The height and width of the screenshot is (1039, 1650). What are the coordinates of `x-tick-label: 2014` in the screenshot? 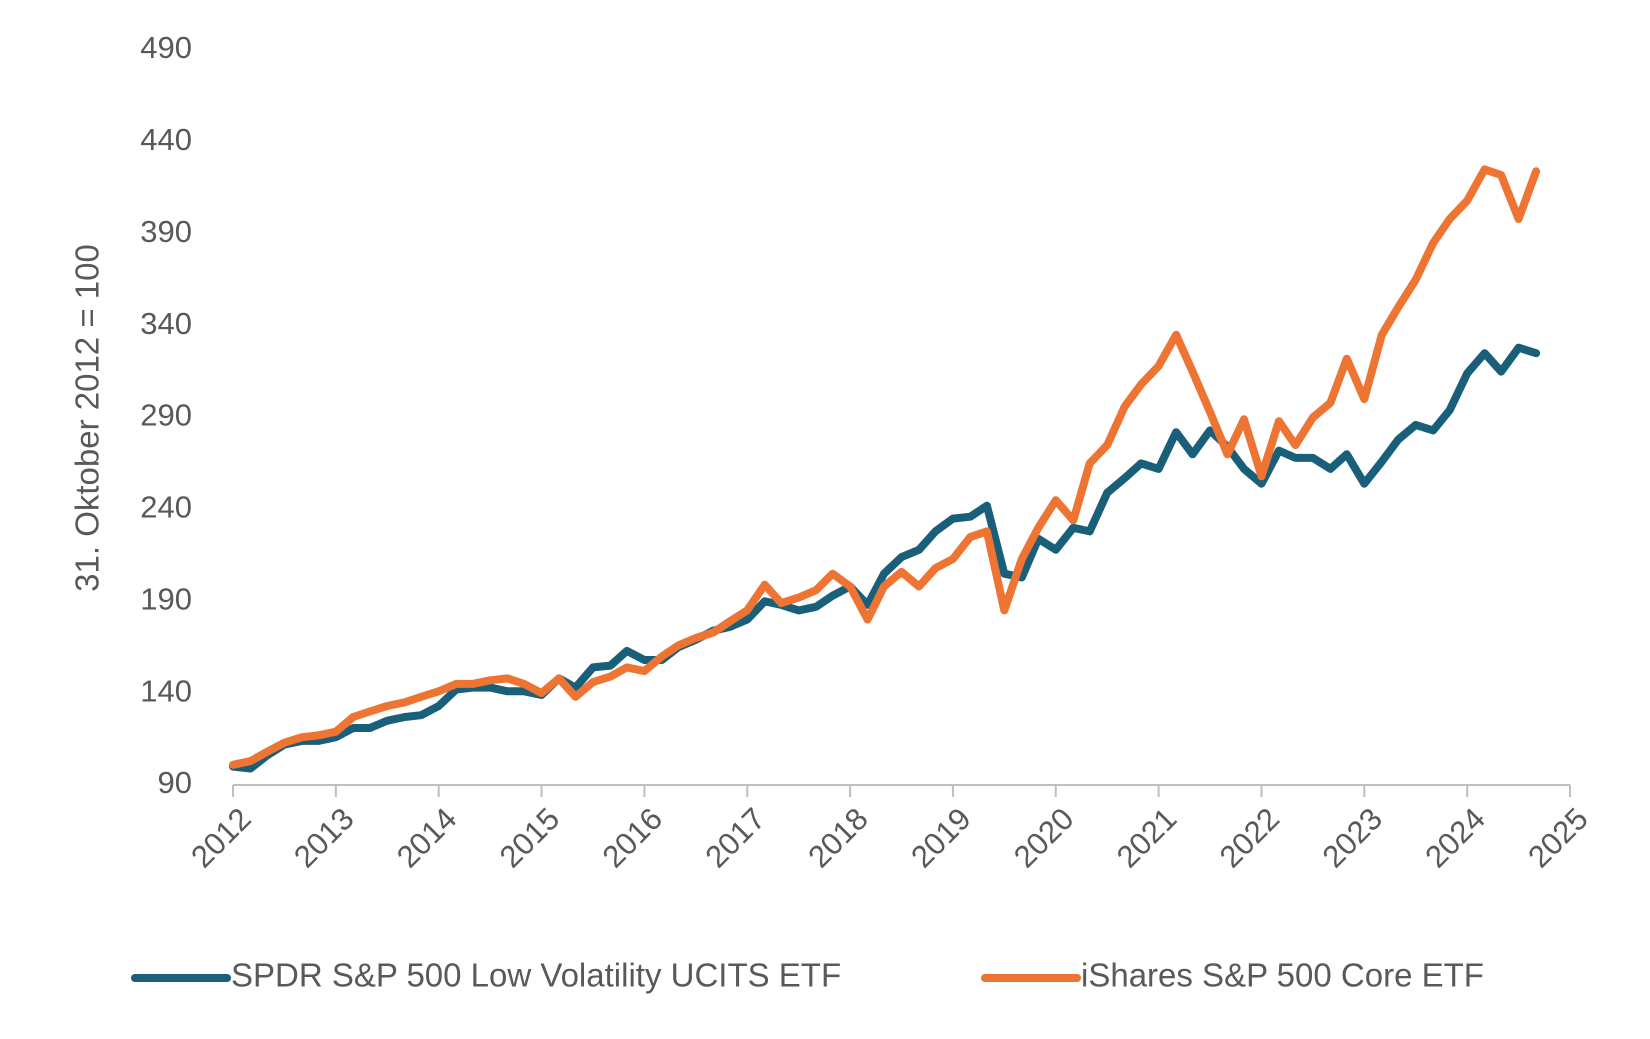 It's located at (427, 838).